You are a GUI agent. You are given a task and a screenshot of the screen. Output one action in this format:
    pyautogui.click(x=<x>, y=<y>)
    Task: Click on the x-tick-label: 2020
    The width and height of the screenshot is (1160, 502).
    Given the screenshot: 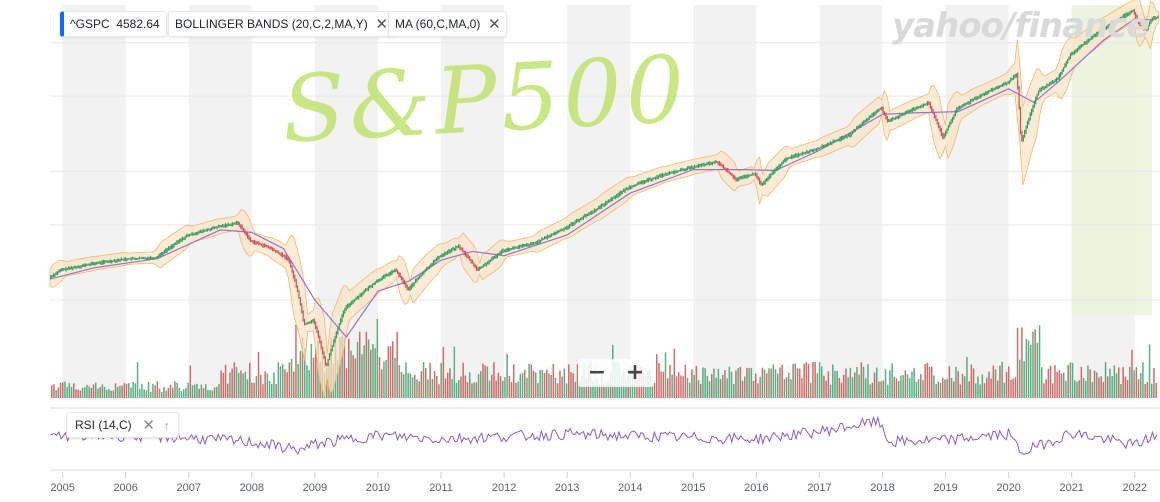 What is the action you would take?
    pyautogui.click(x=1008, y=488)
    